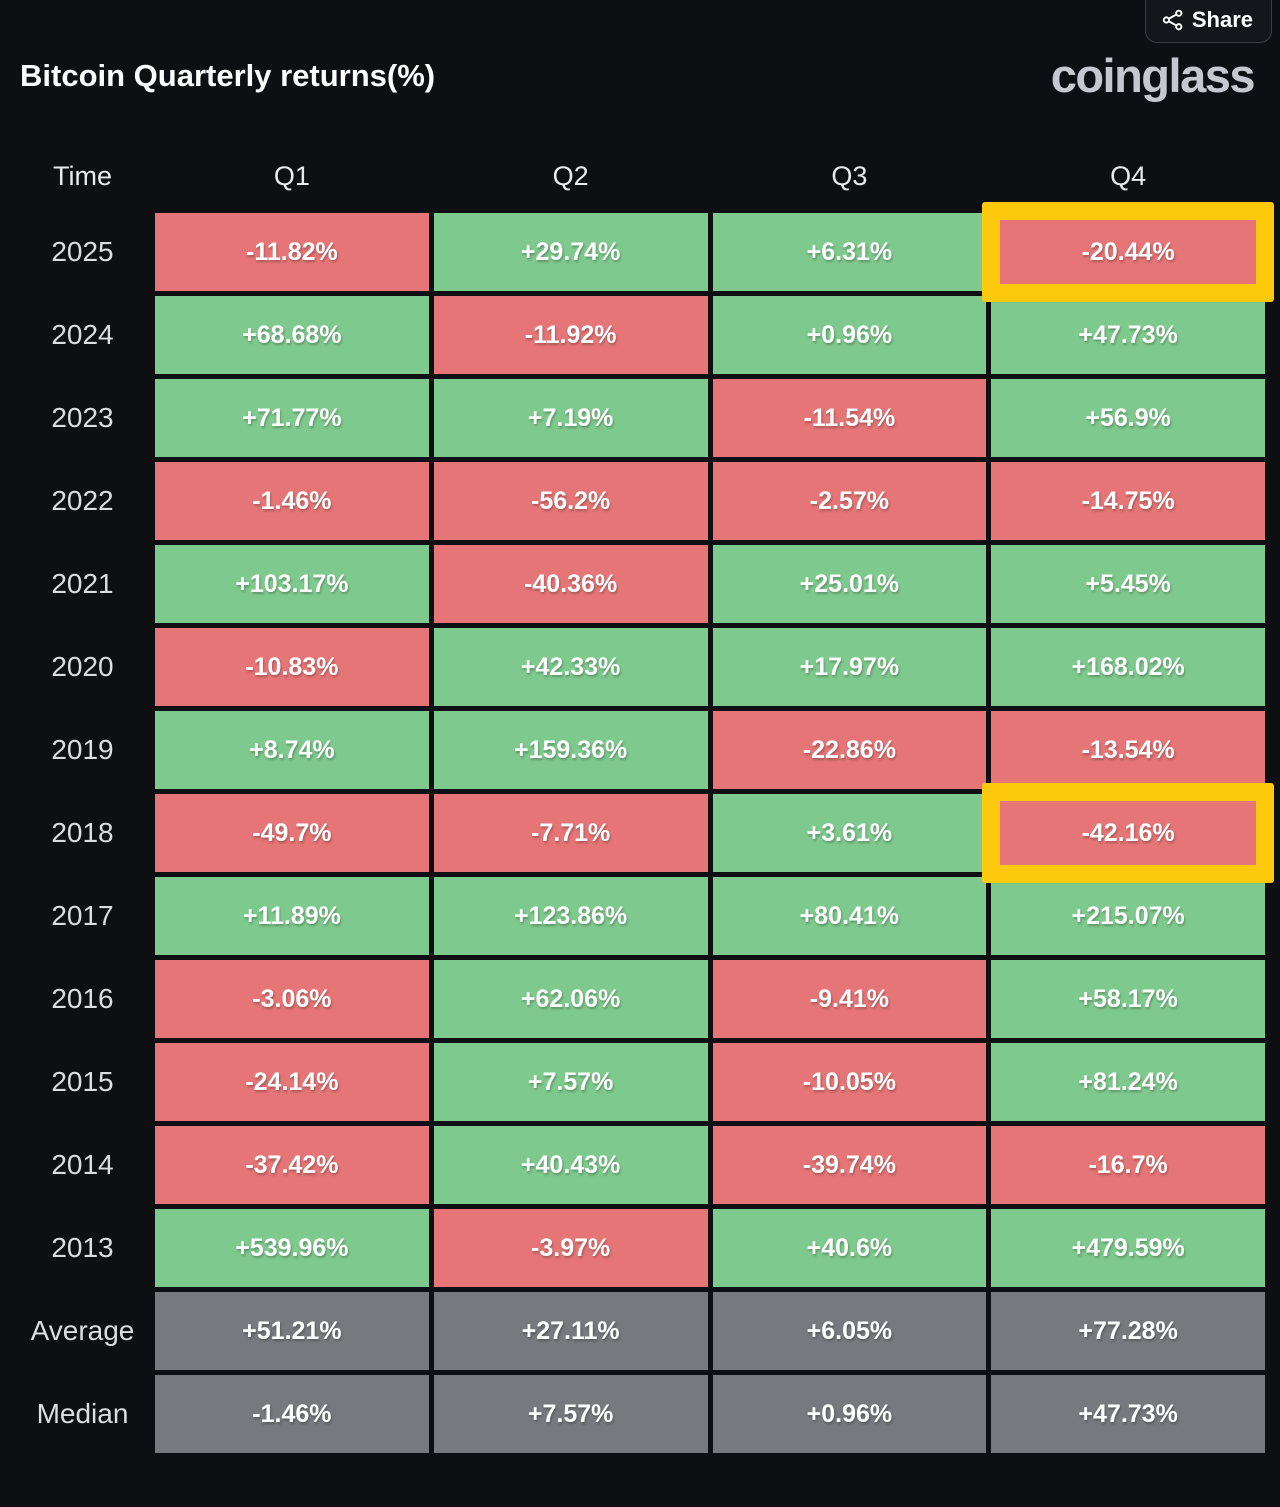 The image size is (1280, 1507). What do you see at coordinates (82, 251) in the screenshot?
I see `row-label-2025: 2025` at bounding box center [82, 251].